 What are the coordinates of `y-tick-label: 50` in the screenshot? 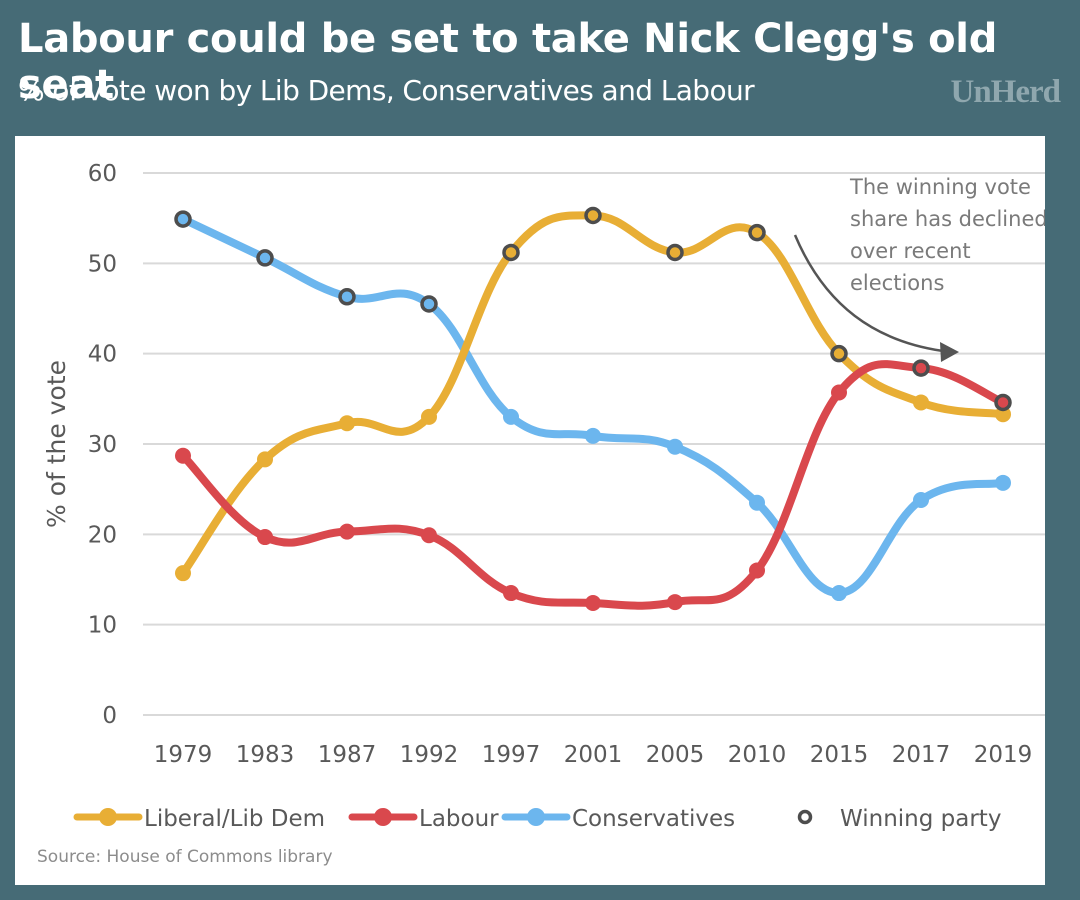 It's located at (102, 264).